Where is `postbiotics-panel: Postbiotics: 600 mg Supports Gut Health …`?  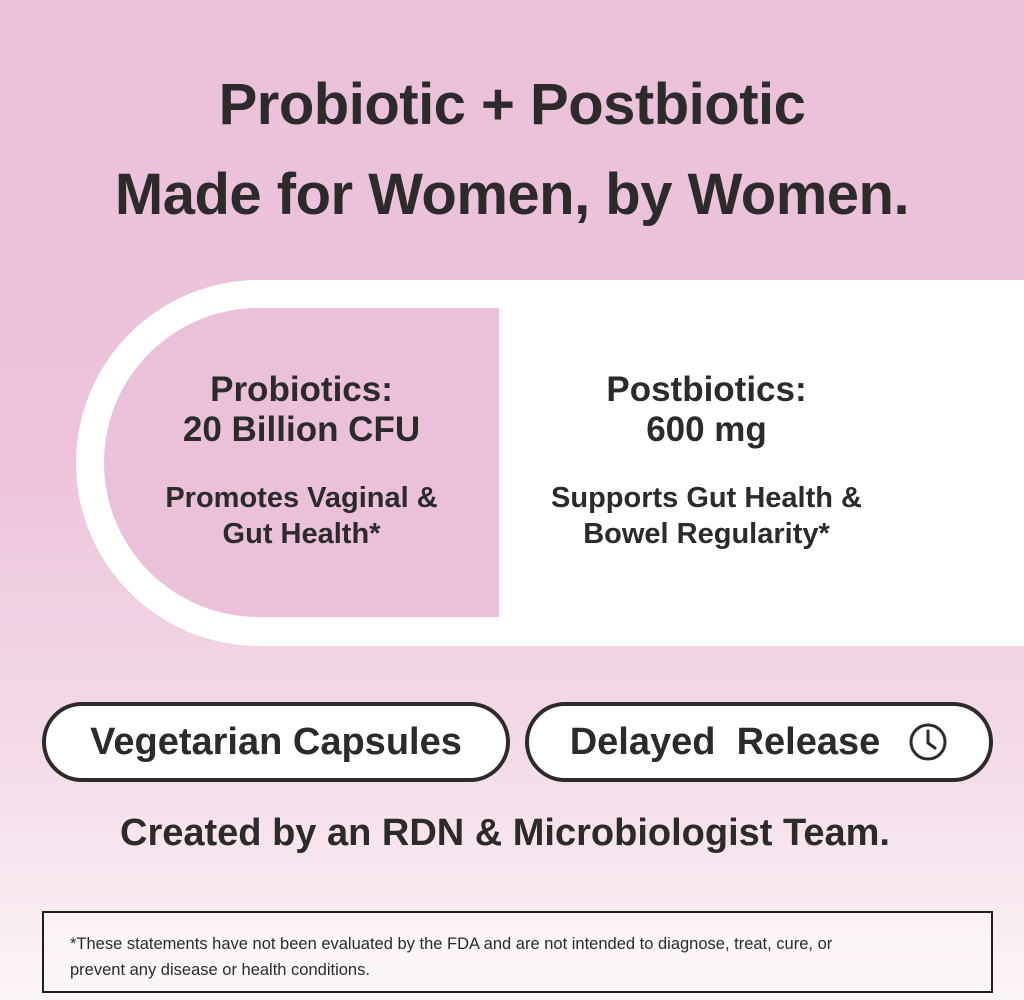 postbiotics-panel: Postbiotics: 600 mg Supports Gut Health … is located at coordinates (706, 461).